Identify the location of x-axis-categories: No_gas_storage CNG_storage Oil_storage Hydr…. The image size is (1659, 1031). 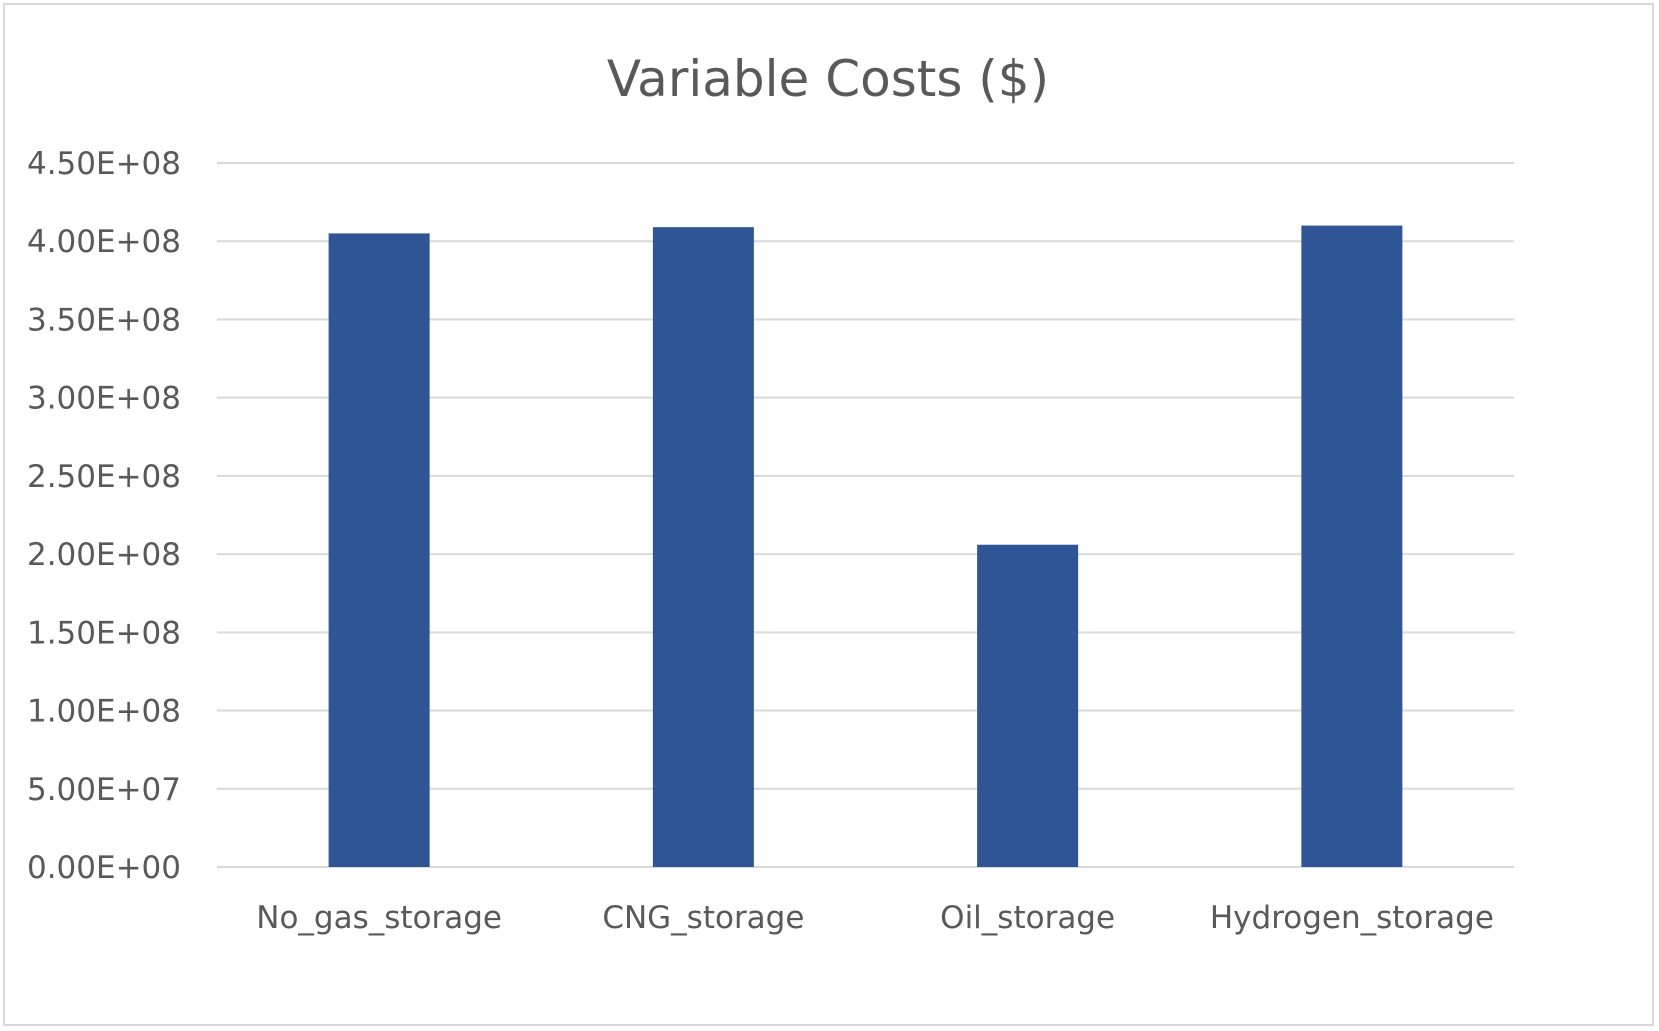
(875, 918).